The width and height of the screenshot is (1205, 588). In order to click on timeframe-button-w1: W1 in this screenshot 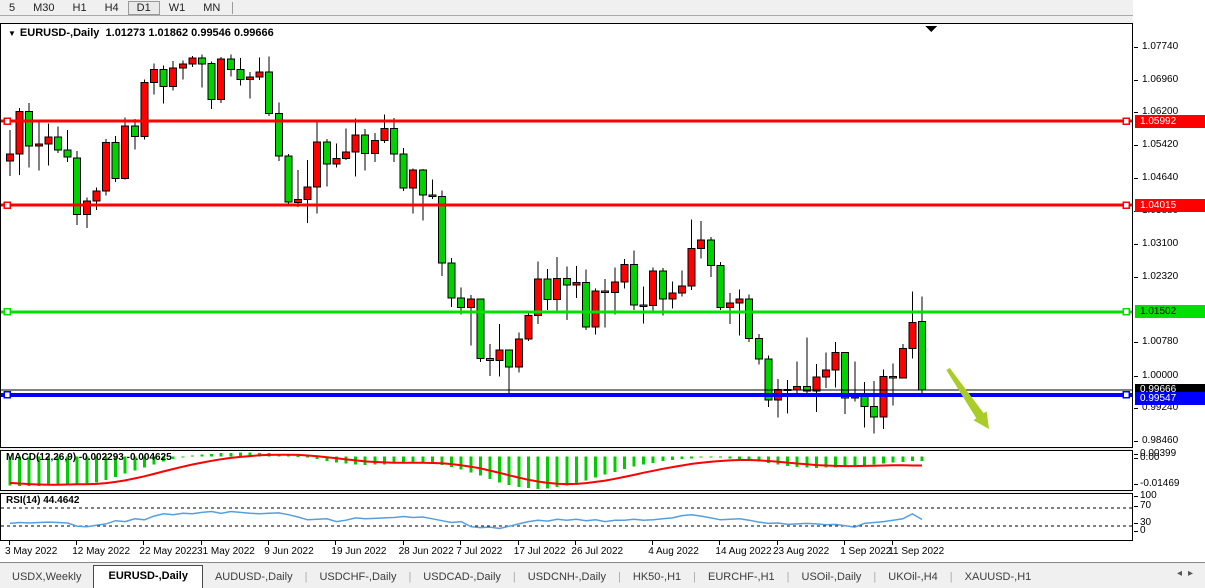, I will do `click(177, 7)`.